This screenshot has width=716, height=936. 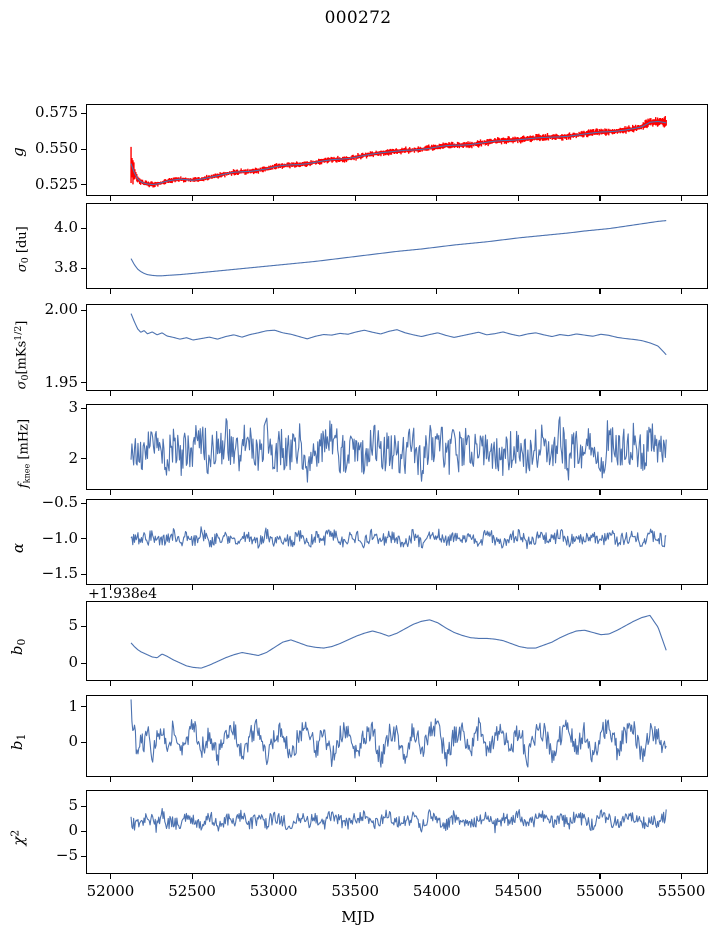 I want to click on line-b0, so click(x=398, y=641).